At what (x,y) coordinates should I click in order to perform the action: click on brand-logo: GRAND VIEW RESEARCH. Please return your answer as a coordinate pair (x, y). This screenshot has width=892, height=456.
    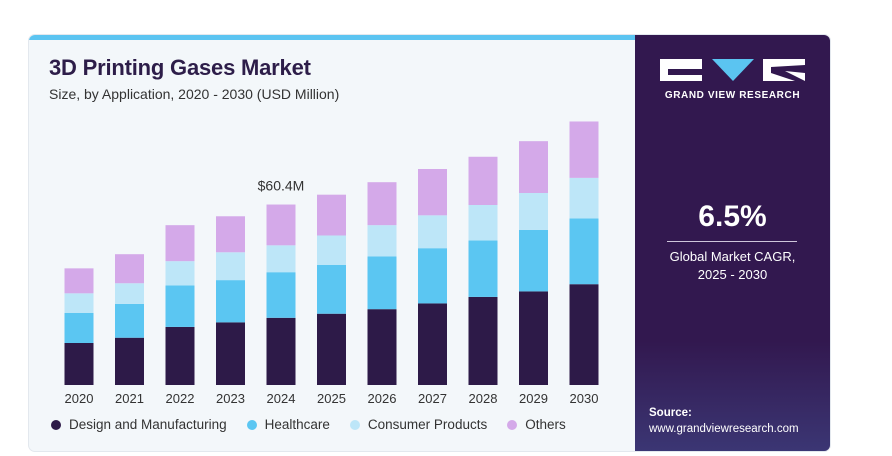
    Looking at the image, I should click on (732, 79).